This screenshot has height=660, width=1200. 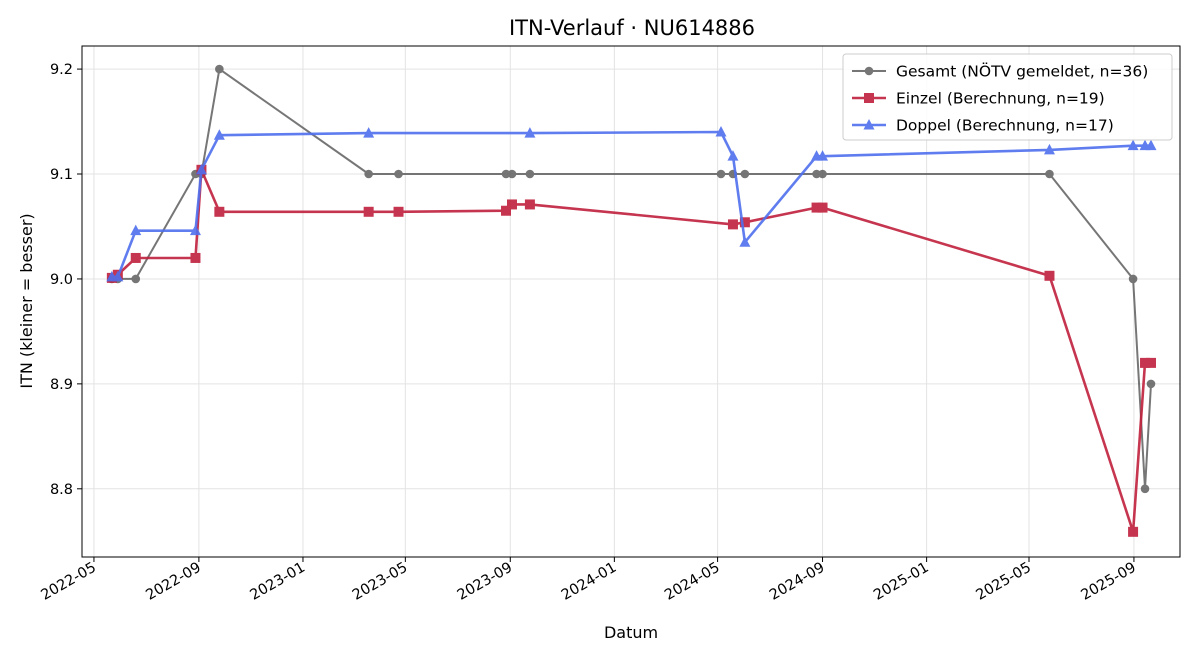 I want to click on y-tick-label: 8.8, so click(x=61, y=490).